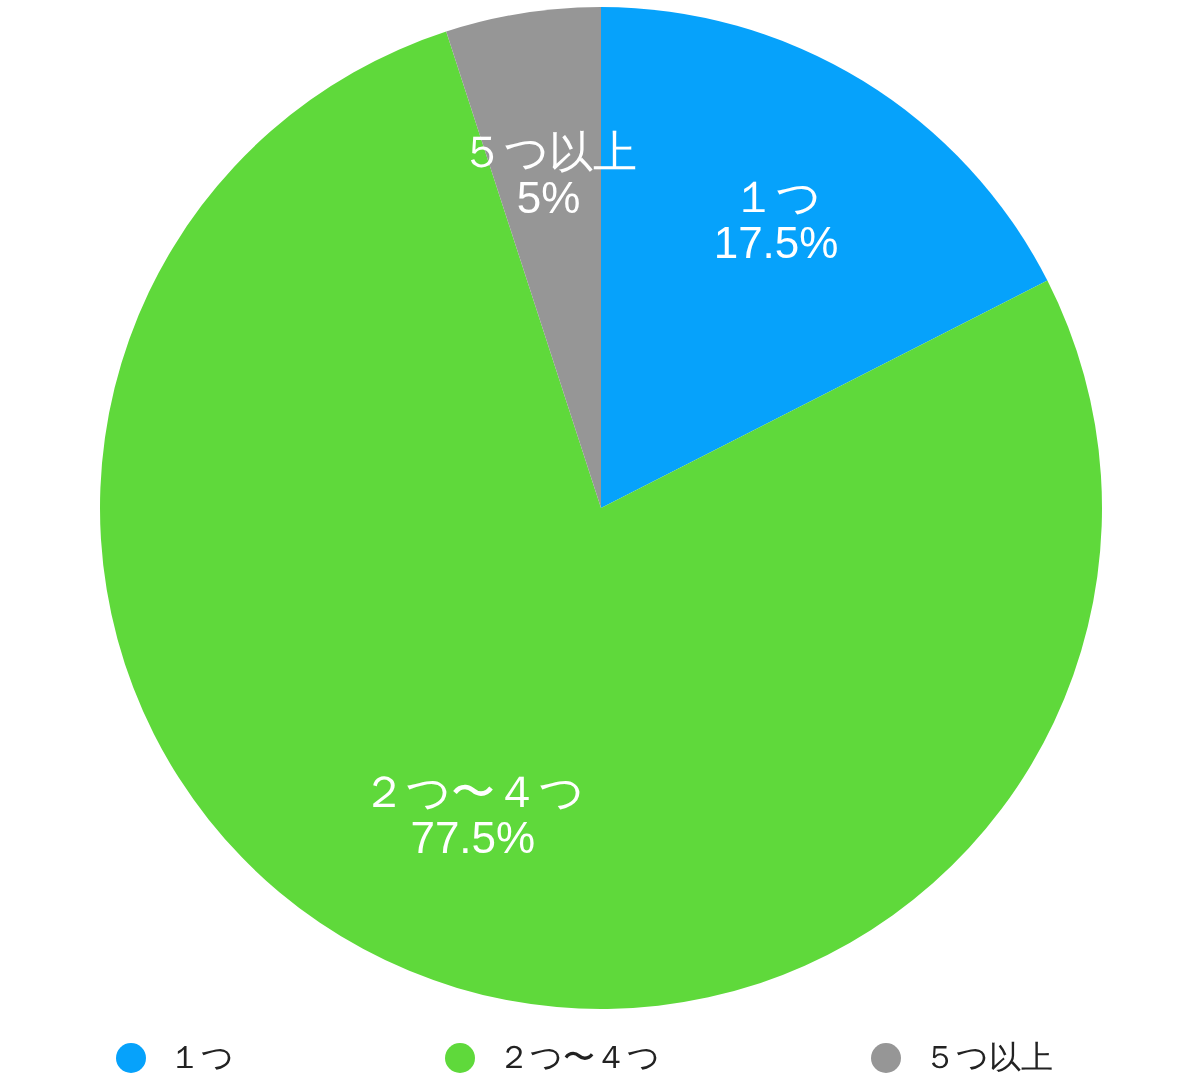  I want to click on legend-label: １つ, so click(201, 1057).